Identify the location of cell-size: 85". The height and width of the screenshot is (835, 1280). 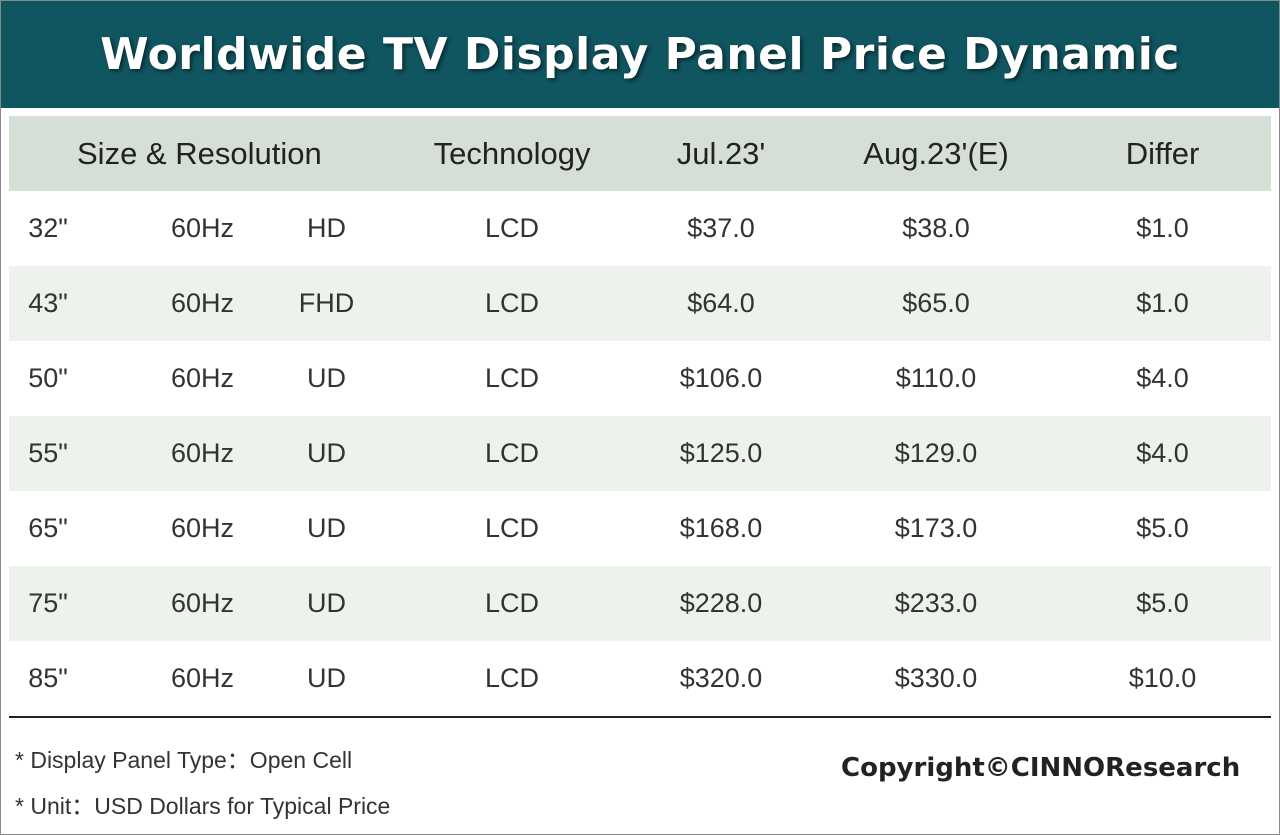
(70, 679).